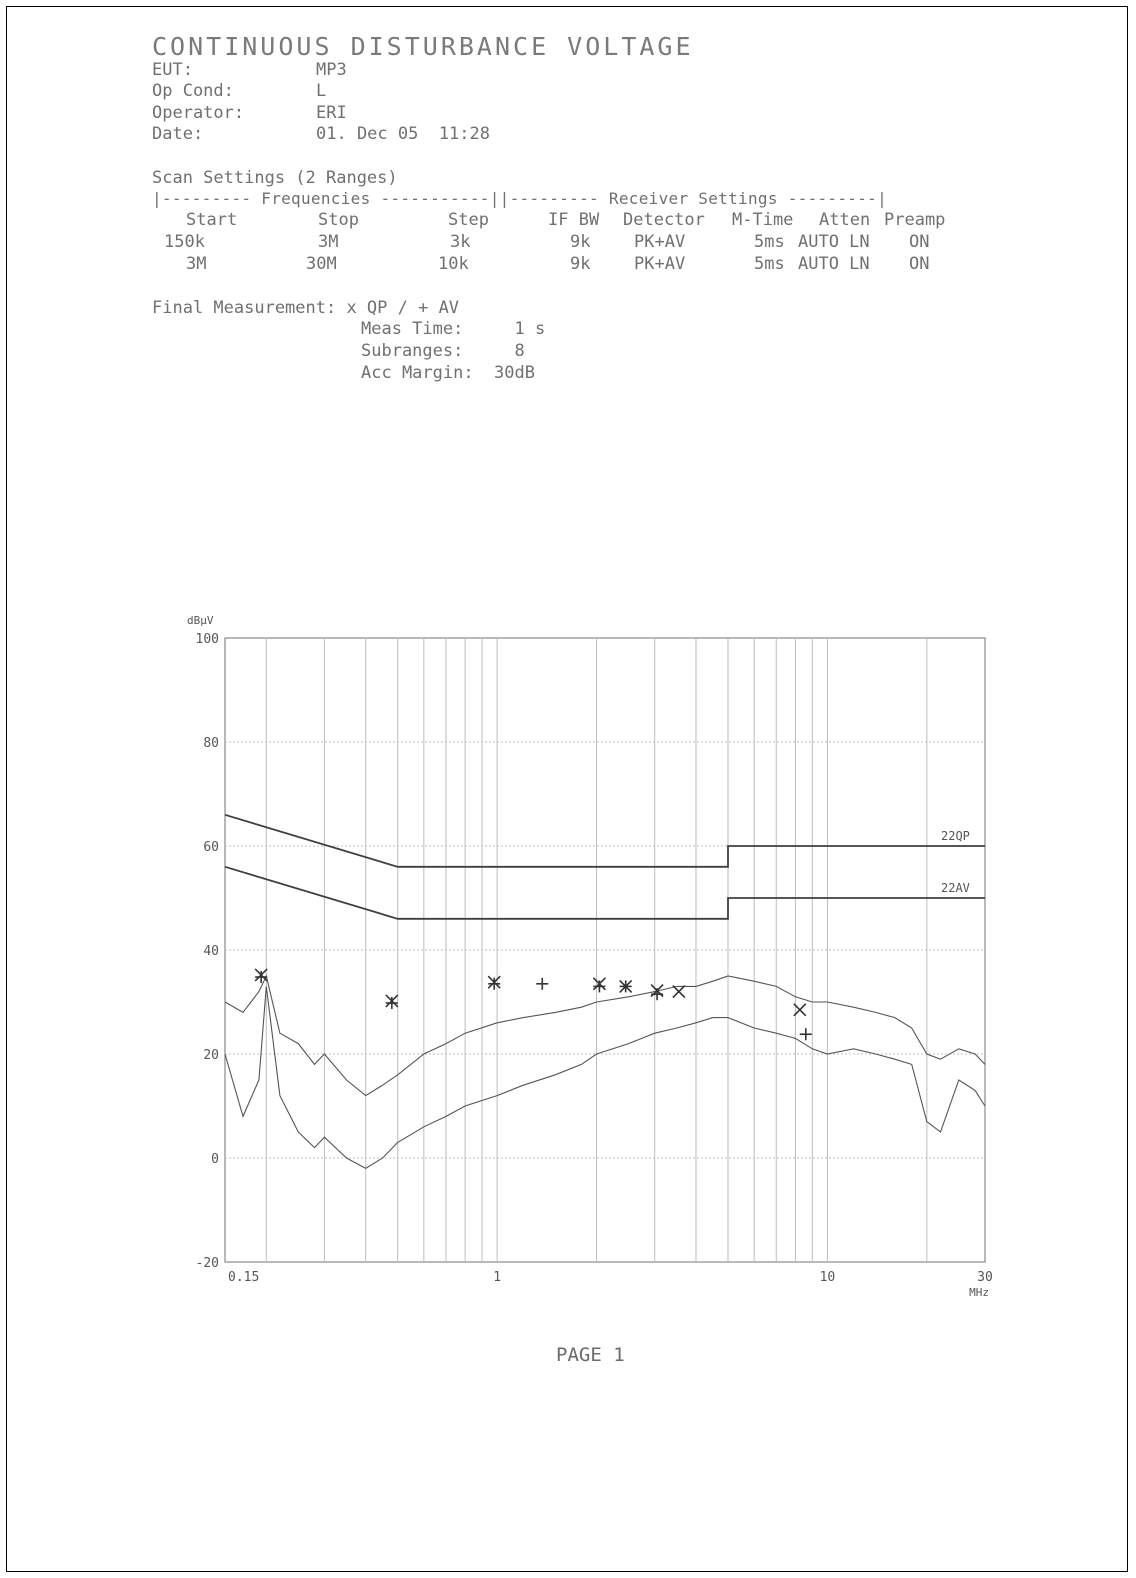 This screenshot has height=1578, width=1136. Describe the element at coordinates (211, 847) in the screenshot. I see `y-tick-label: 60` at that location.